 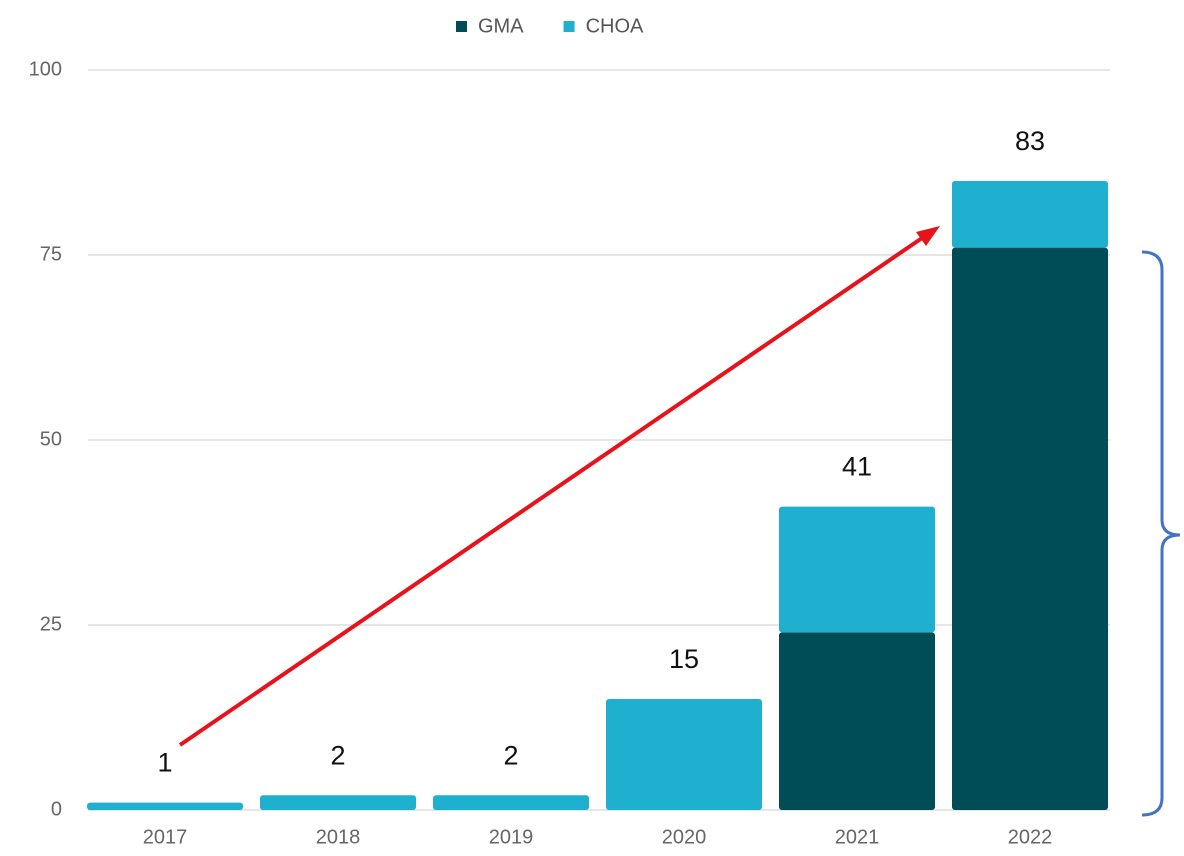 What do you see at coordinates (51, 254) in the screenshot?
I see `y-tick-label: 75` at bounding box center [51, 254].